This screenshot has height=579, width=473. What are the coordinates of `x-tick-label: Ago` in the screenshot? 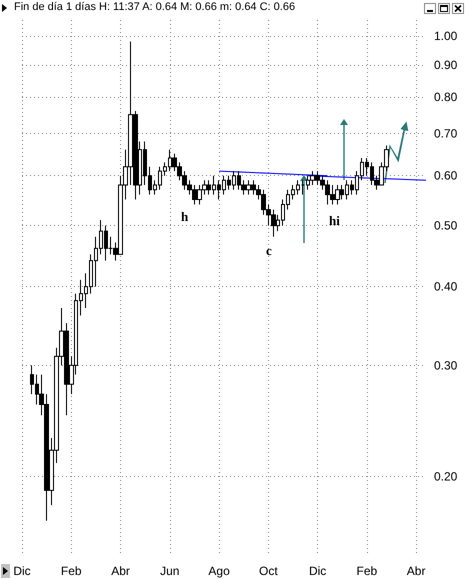 It's located at (219, 571).